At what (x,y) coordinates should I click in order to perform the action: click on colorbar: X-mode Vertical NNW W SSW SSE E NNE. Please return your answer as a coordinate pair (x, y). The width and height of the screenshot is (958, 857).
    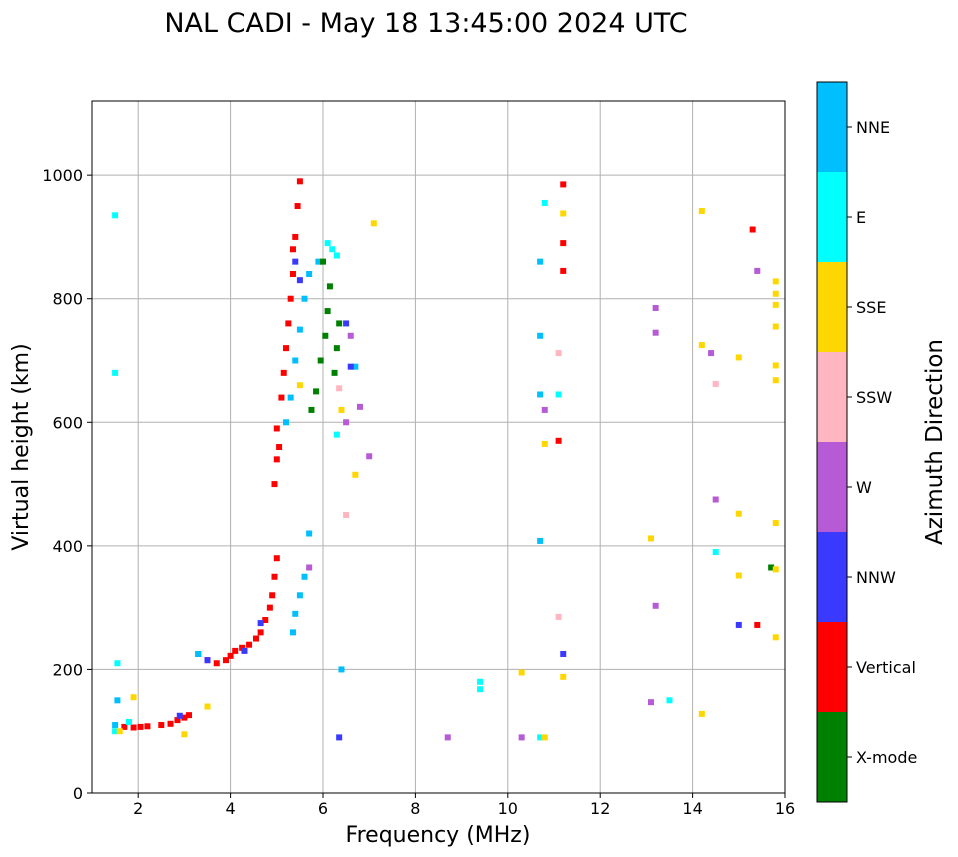
    Looking at the image, I should click on (866, 442).